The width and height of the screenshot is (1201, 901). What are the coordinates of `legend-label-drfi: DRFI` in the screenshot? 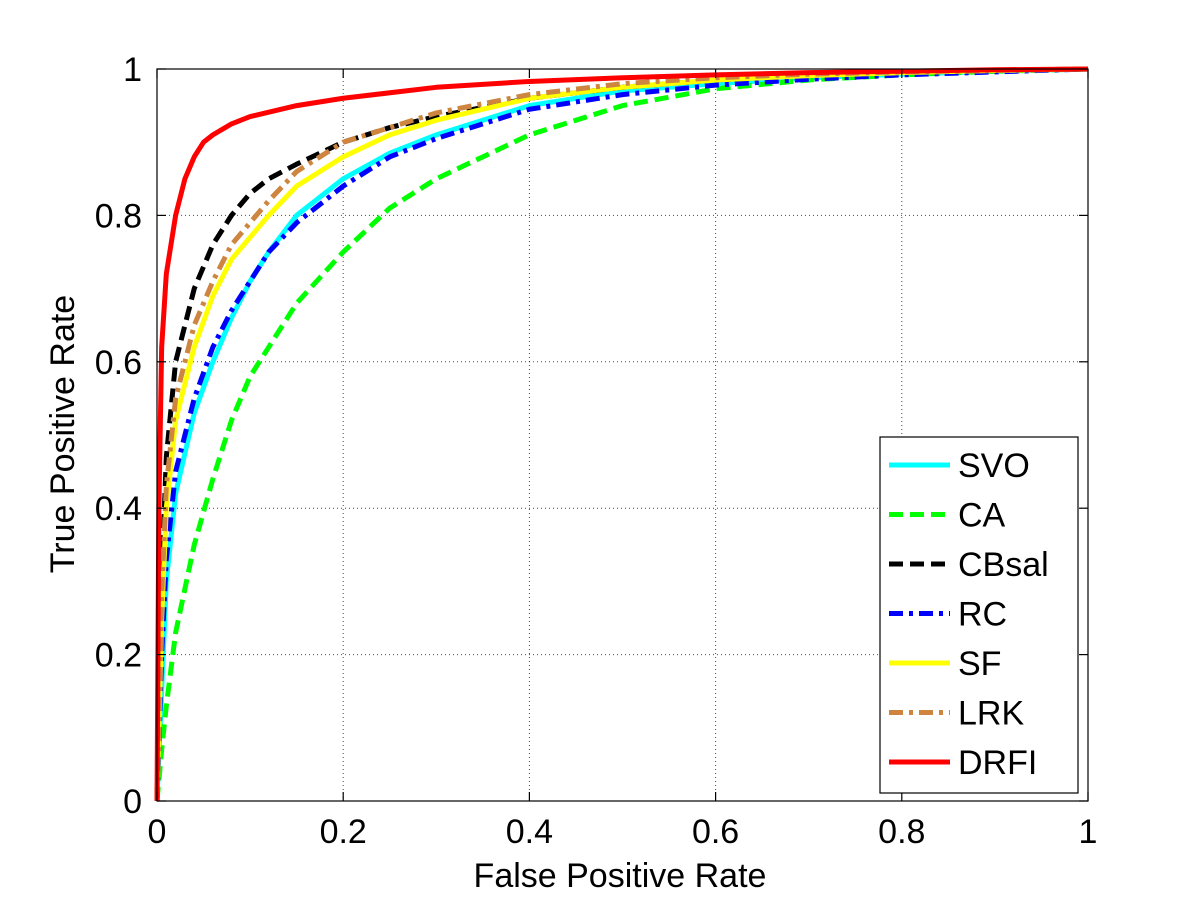 It's located at (997, 763).